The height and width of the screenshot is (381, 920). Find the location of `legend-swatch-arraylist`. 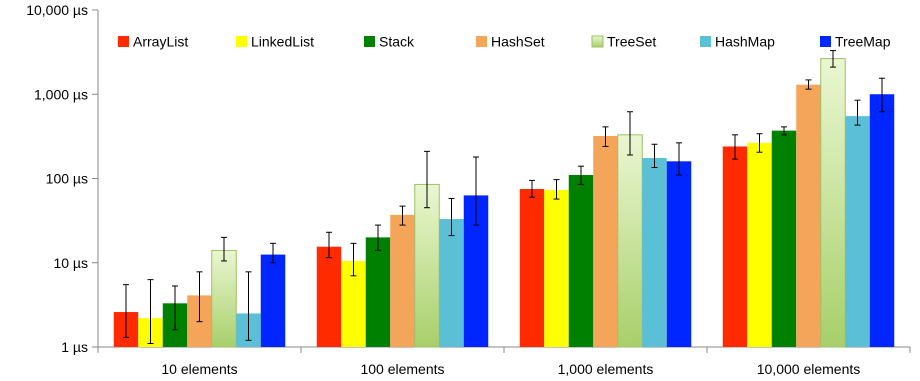

legend-swatch-arraylist is located at coordinates (123, 41).